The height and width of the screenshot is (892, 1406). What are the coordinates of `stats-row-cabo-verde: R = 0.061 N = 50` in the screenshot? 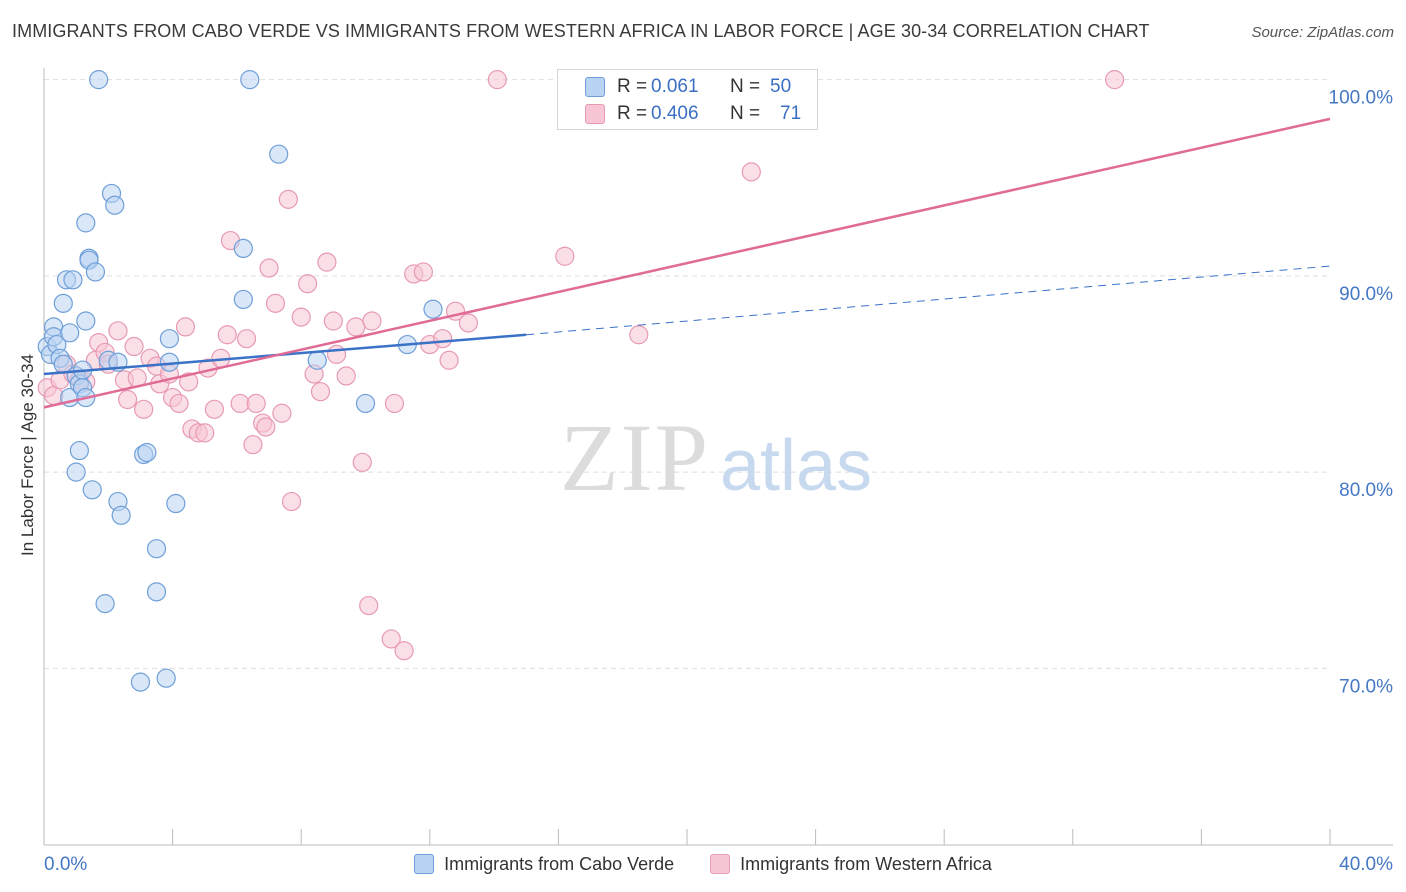 It's located at (687, 87).